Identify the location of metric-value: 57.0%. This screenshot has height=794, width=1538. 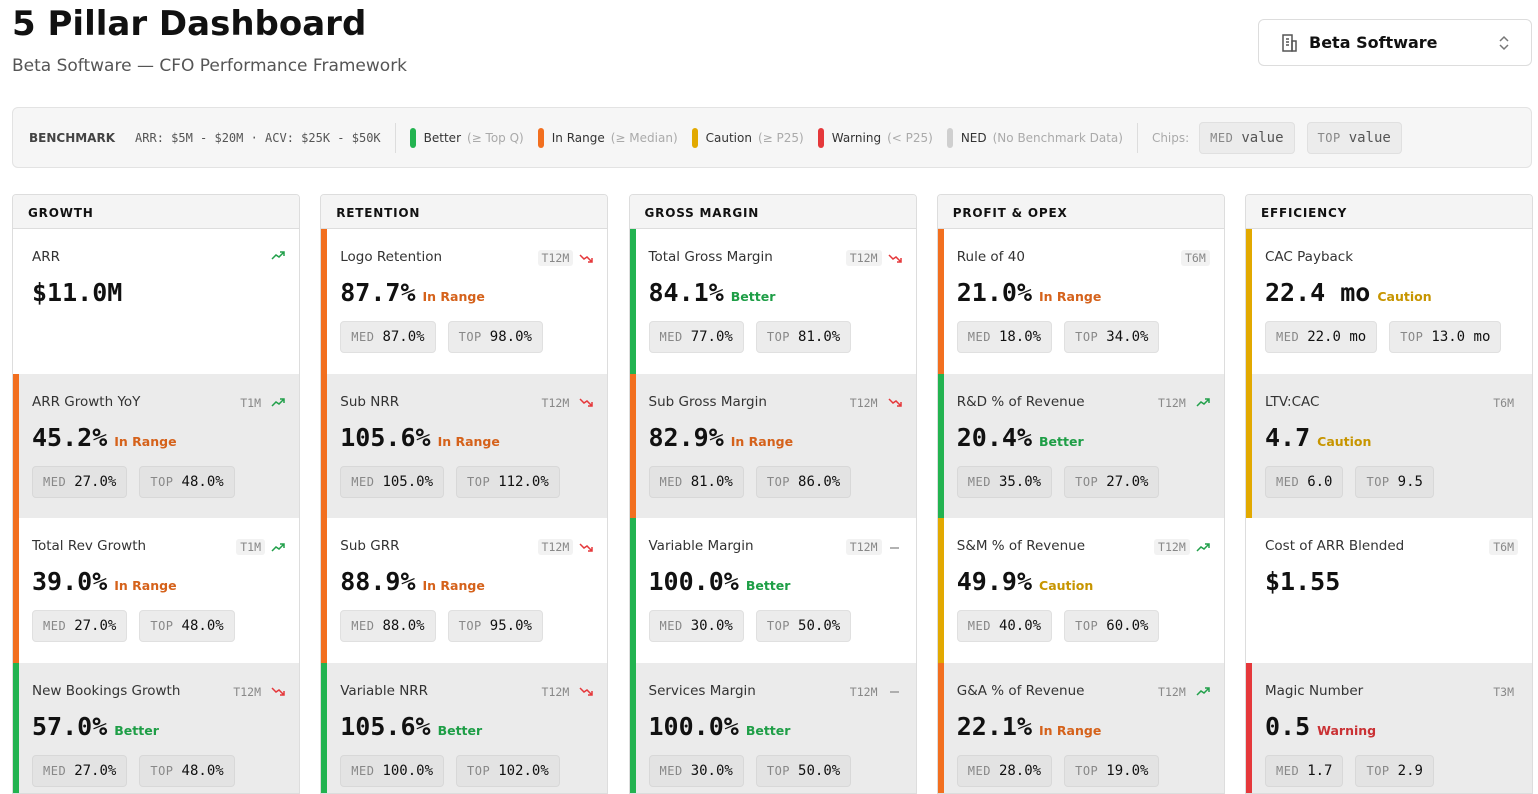
(69, 726).